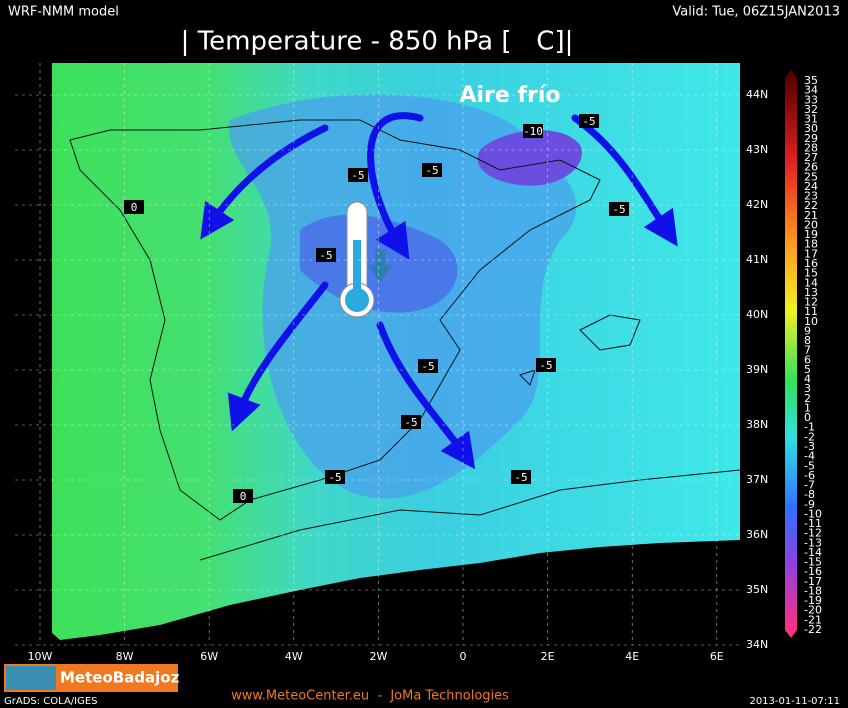 The image size is (848, 708). I want to click on colorbar-label: -1, so click(809, 427).